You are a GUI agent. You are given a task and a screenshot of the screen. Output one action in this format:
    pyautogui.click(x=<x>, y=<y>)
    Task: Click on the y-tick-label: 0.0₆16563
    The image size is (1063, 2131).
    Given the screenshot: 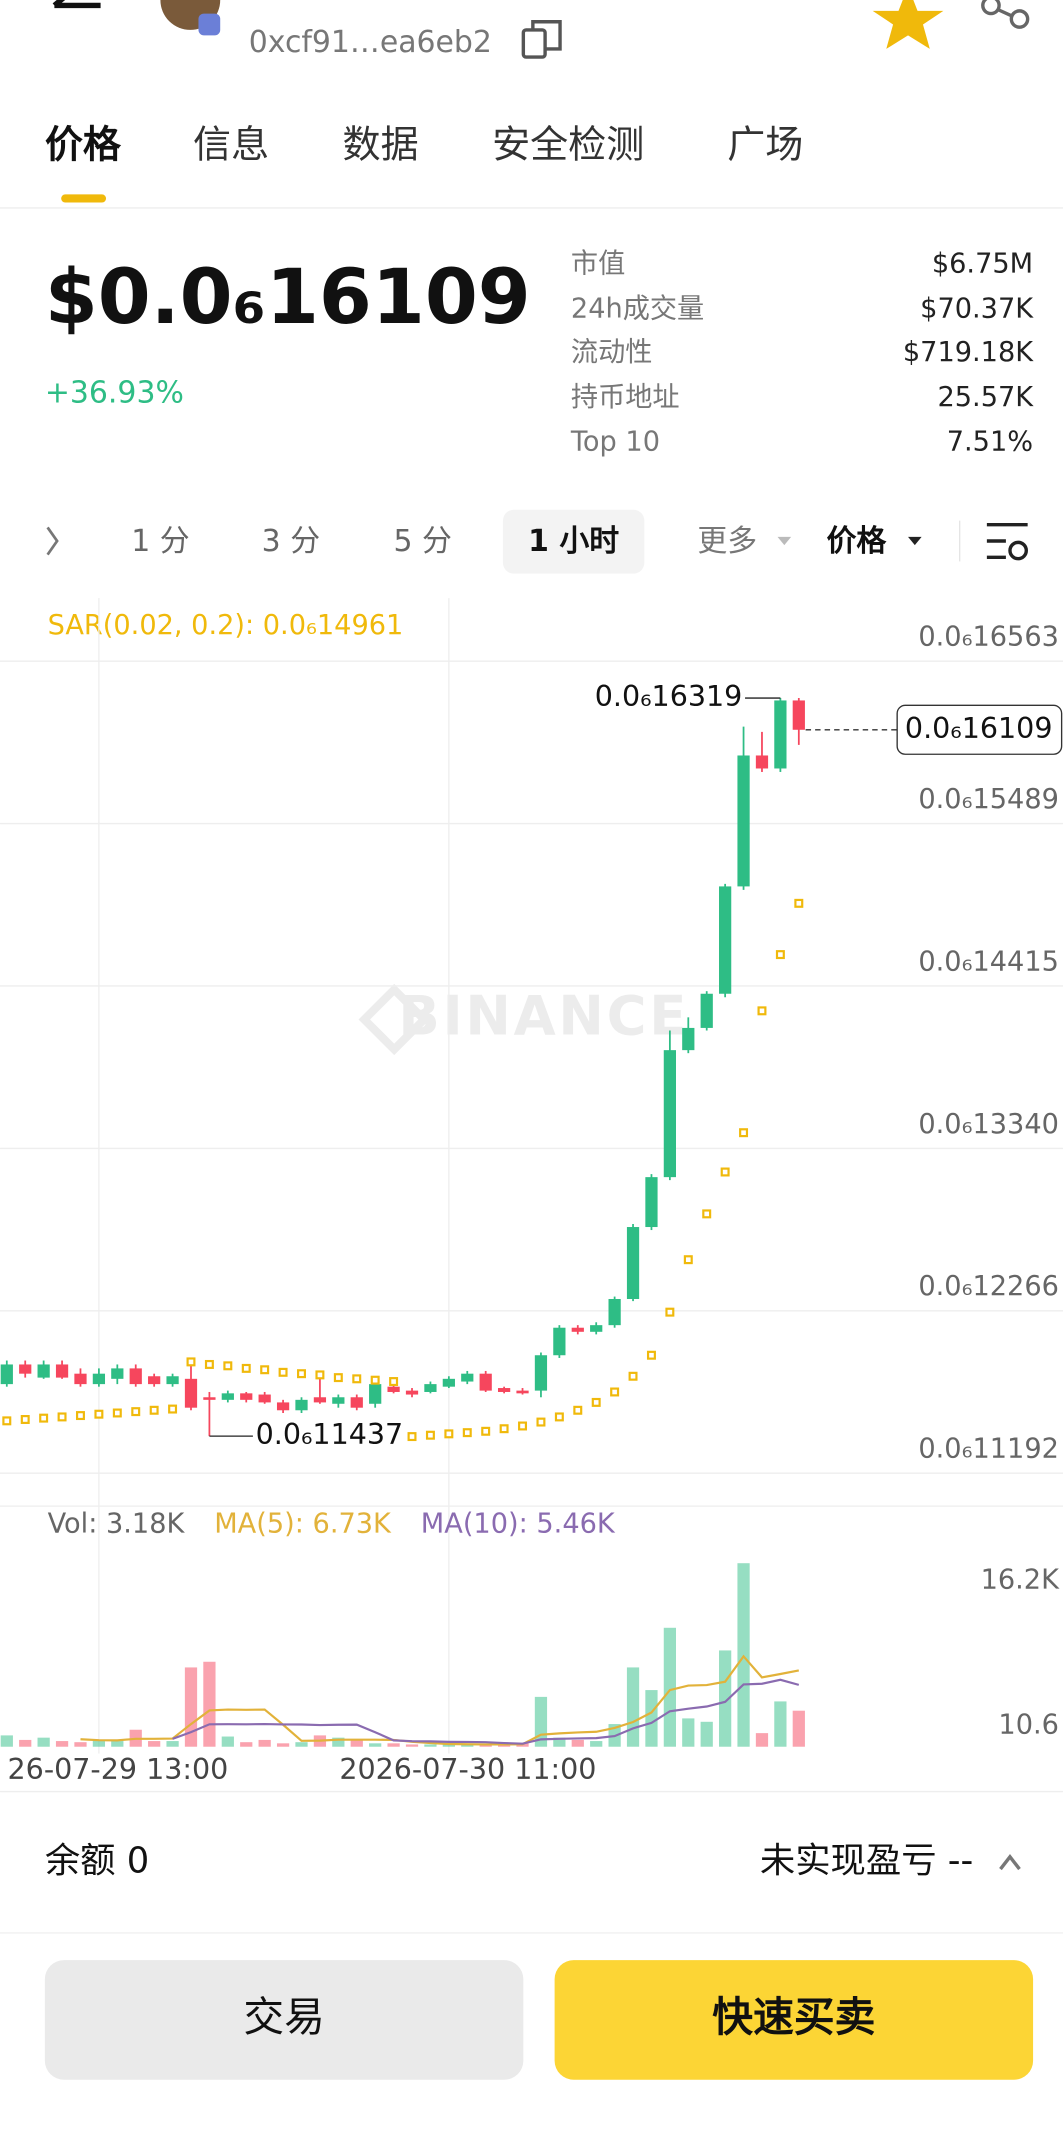 What is the action you would take?
    pyautogui.click(x=988, y=637)
    